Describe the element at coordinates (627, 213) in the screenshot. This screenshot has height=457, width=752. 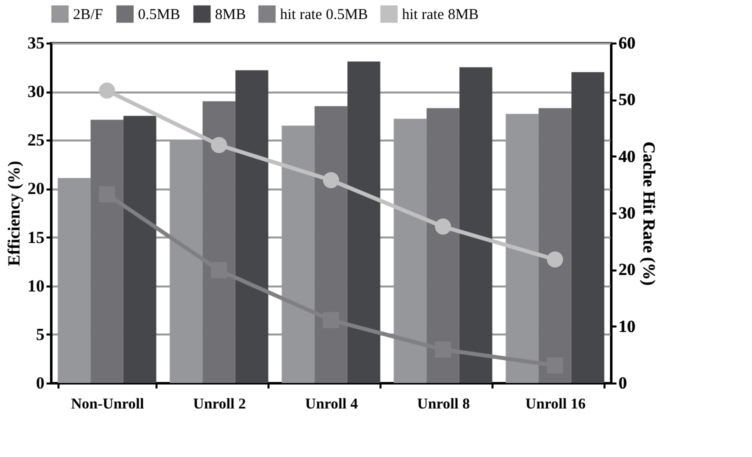
I see `y2-tick-label: 30` at that location.